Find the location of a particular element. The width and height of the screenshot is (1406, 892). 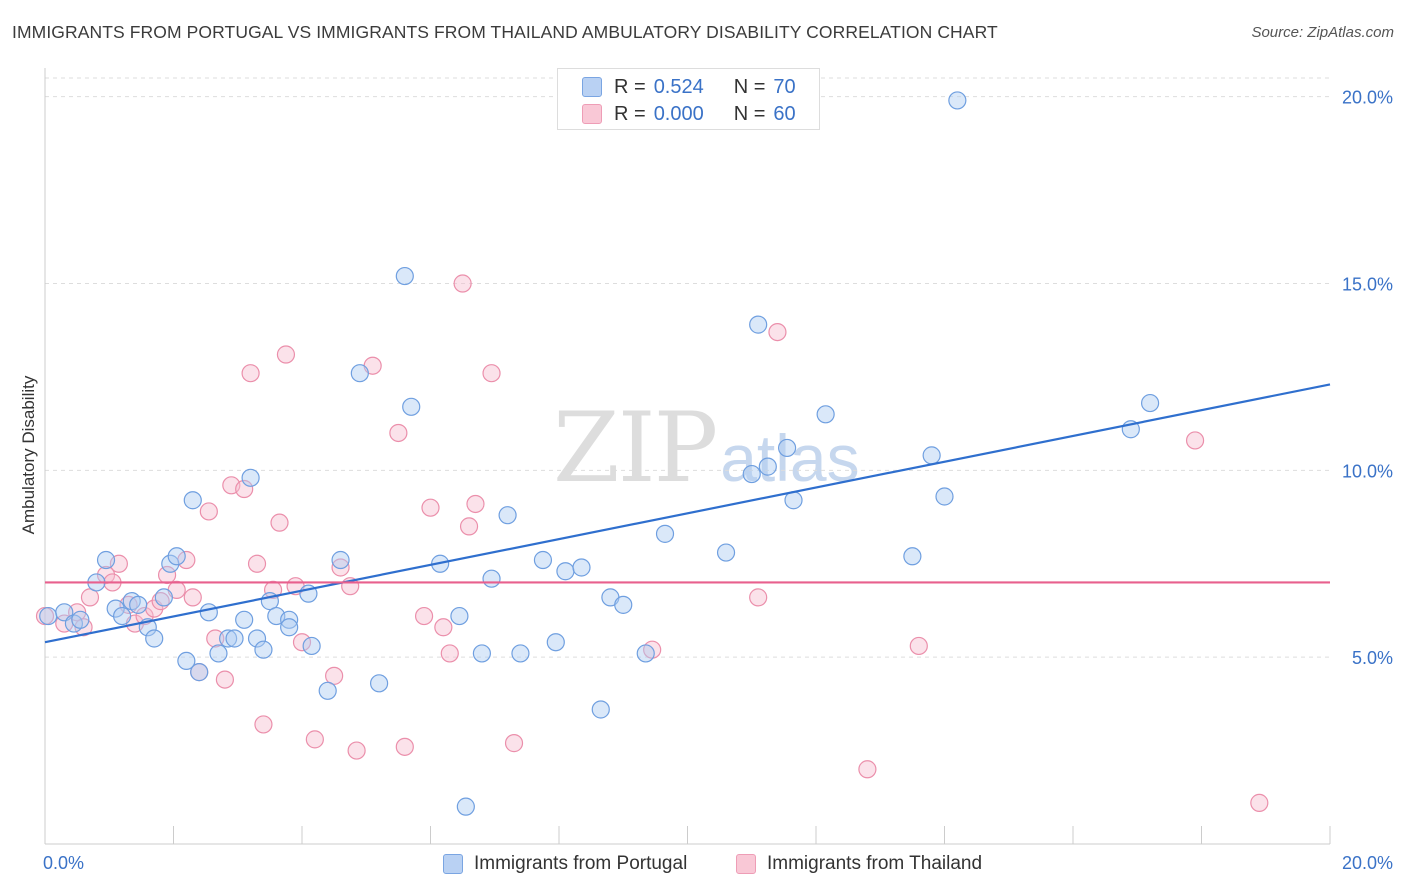

legend-row-thailand: R = 0.000 N = 60 is located at coordinates (689, 114).